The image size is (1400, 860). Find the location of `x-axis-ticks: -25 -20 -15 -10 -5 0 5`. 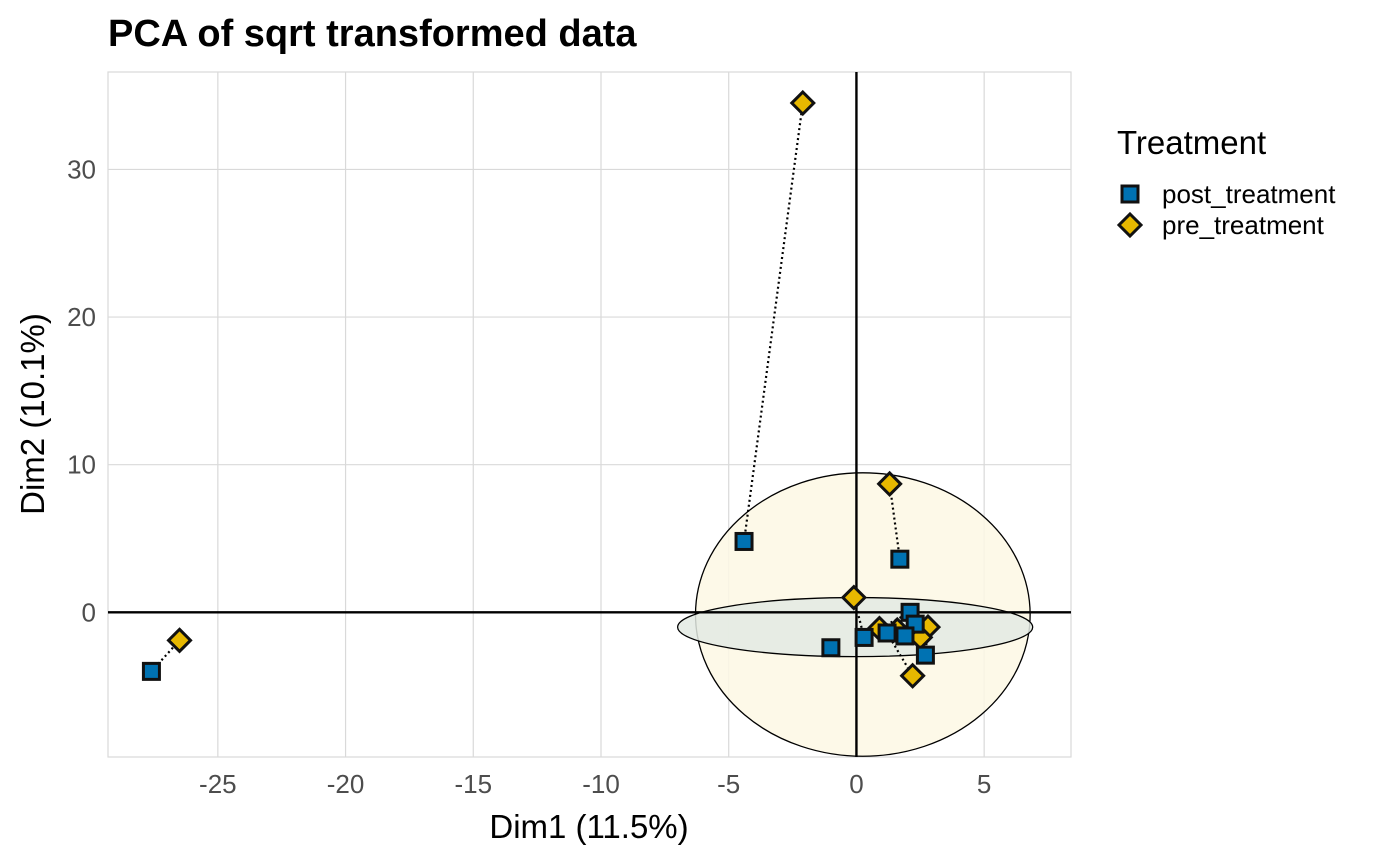

x-axis-ticks: -25 -20 -15 -10 -5 0 5 is located at coordinates (595, 784).